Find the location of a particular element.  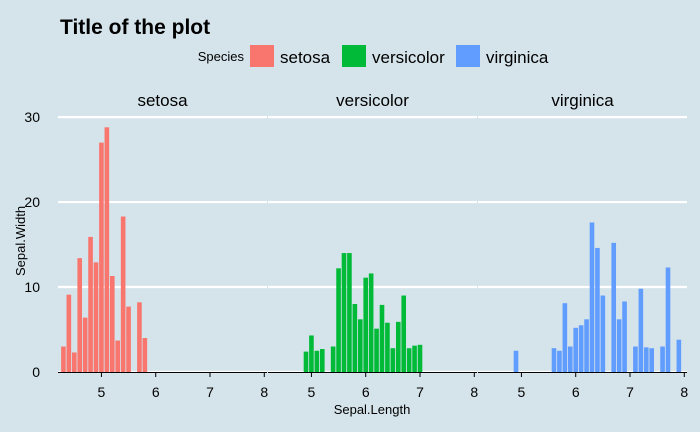

bar-setosa-5.3 is located at coordinates (118, 356).